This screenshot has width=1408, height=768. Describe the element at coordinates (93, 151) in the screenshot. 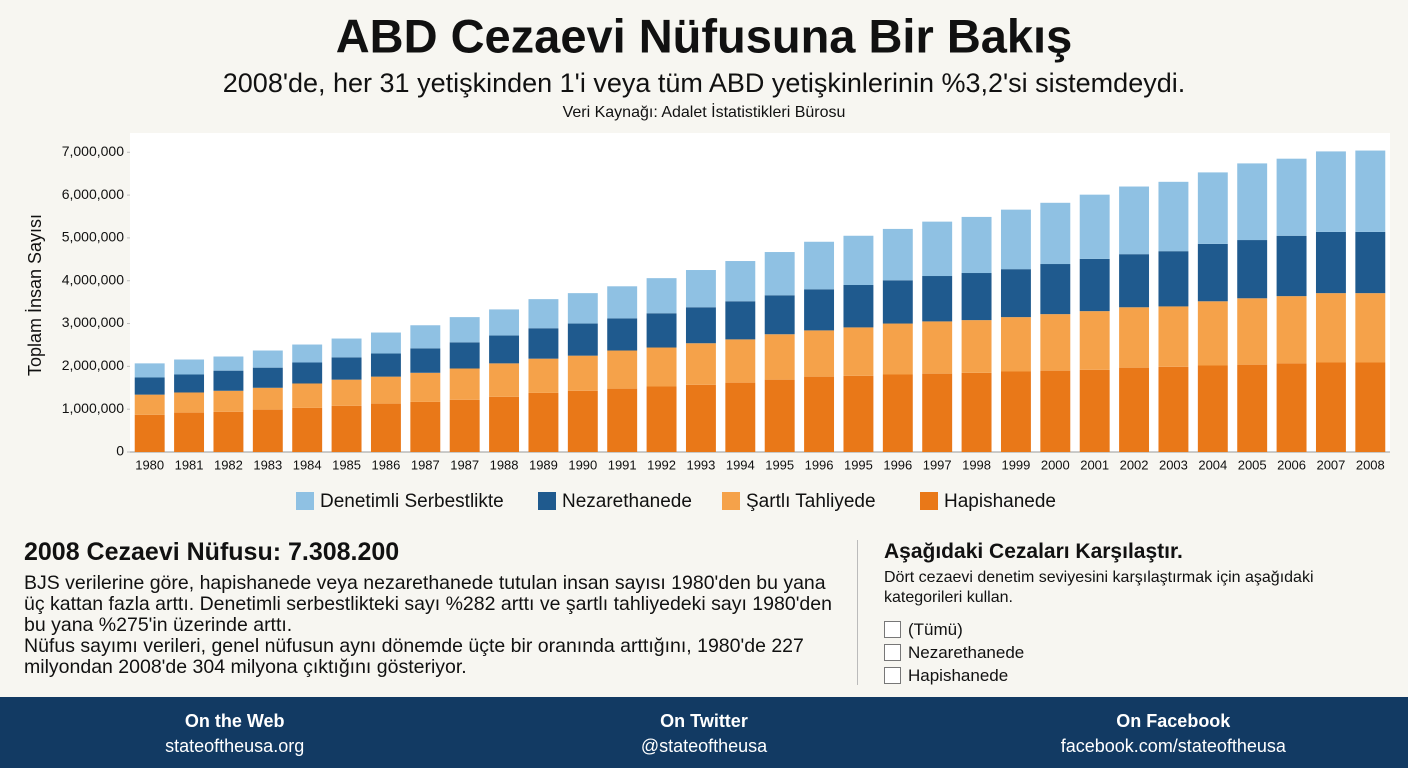

I see `y-tick-label: 7,000,000` at that location.